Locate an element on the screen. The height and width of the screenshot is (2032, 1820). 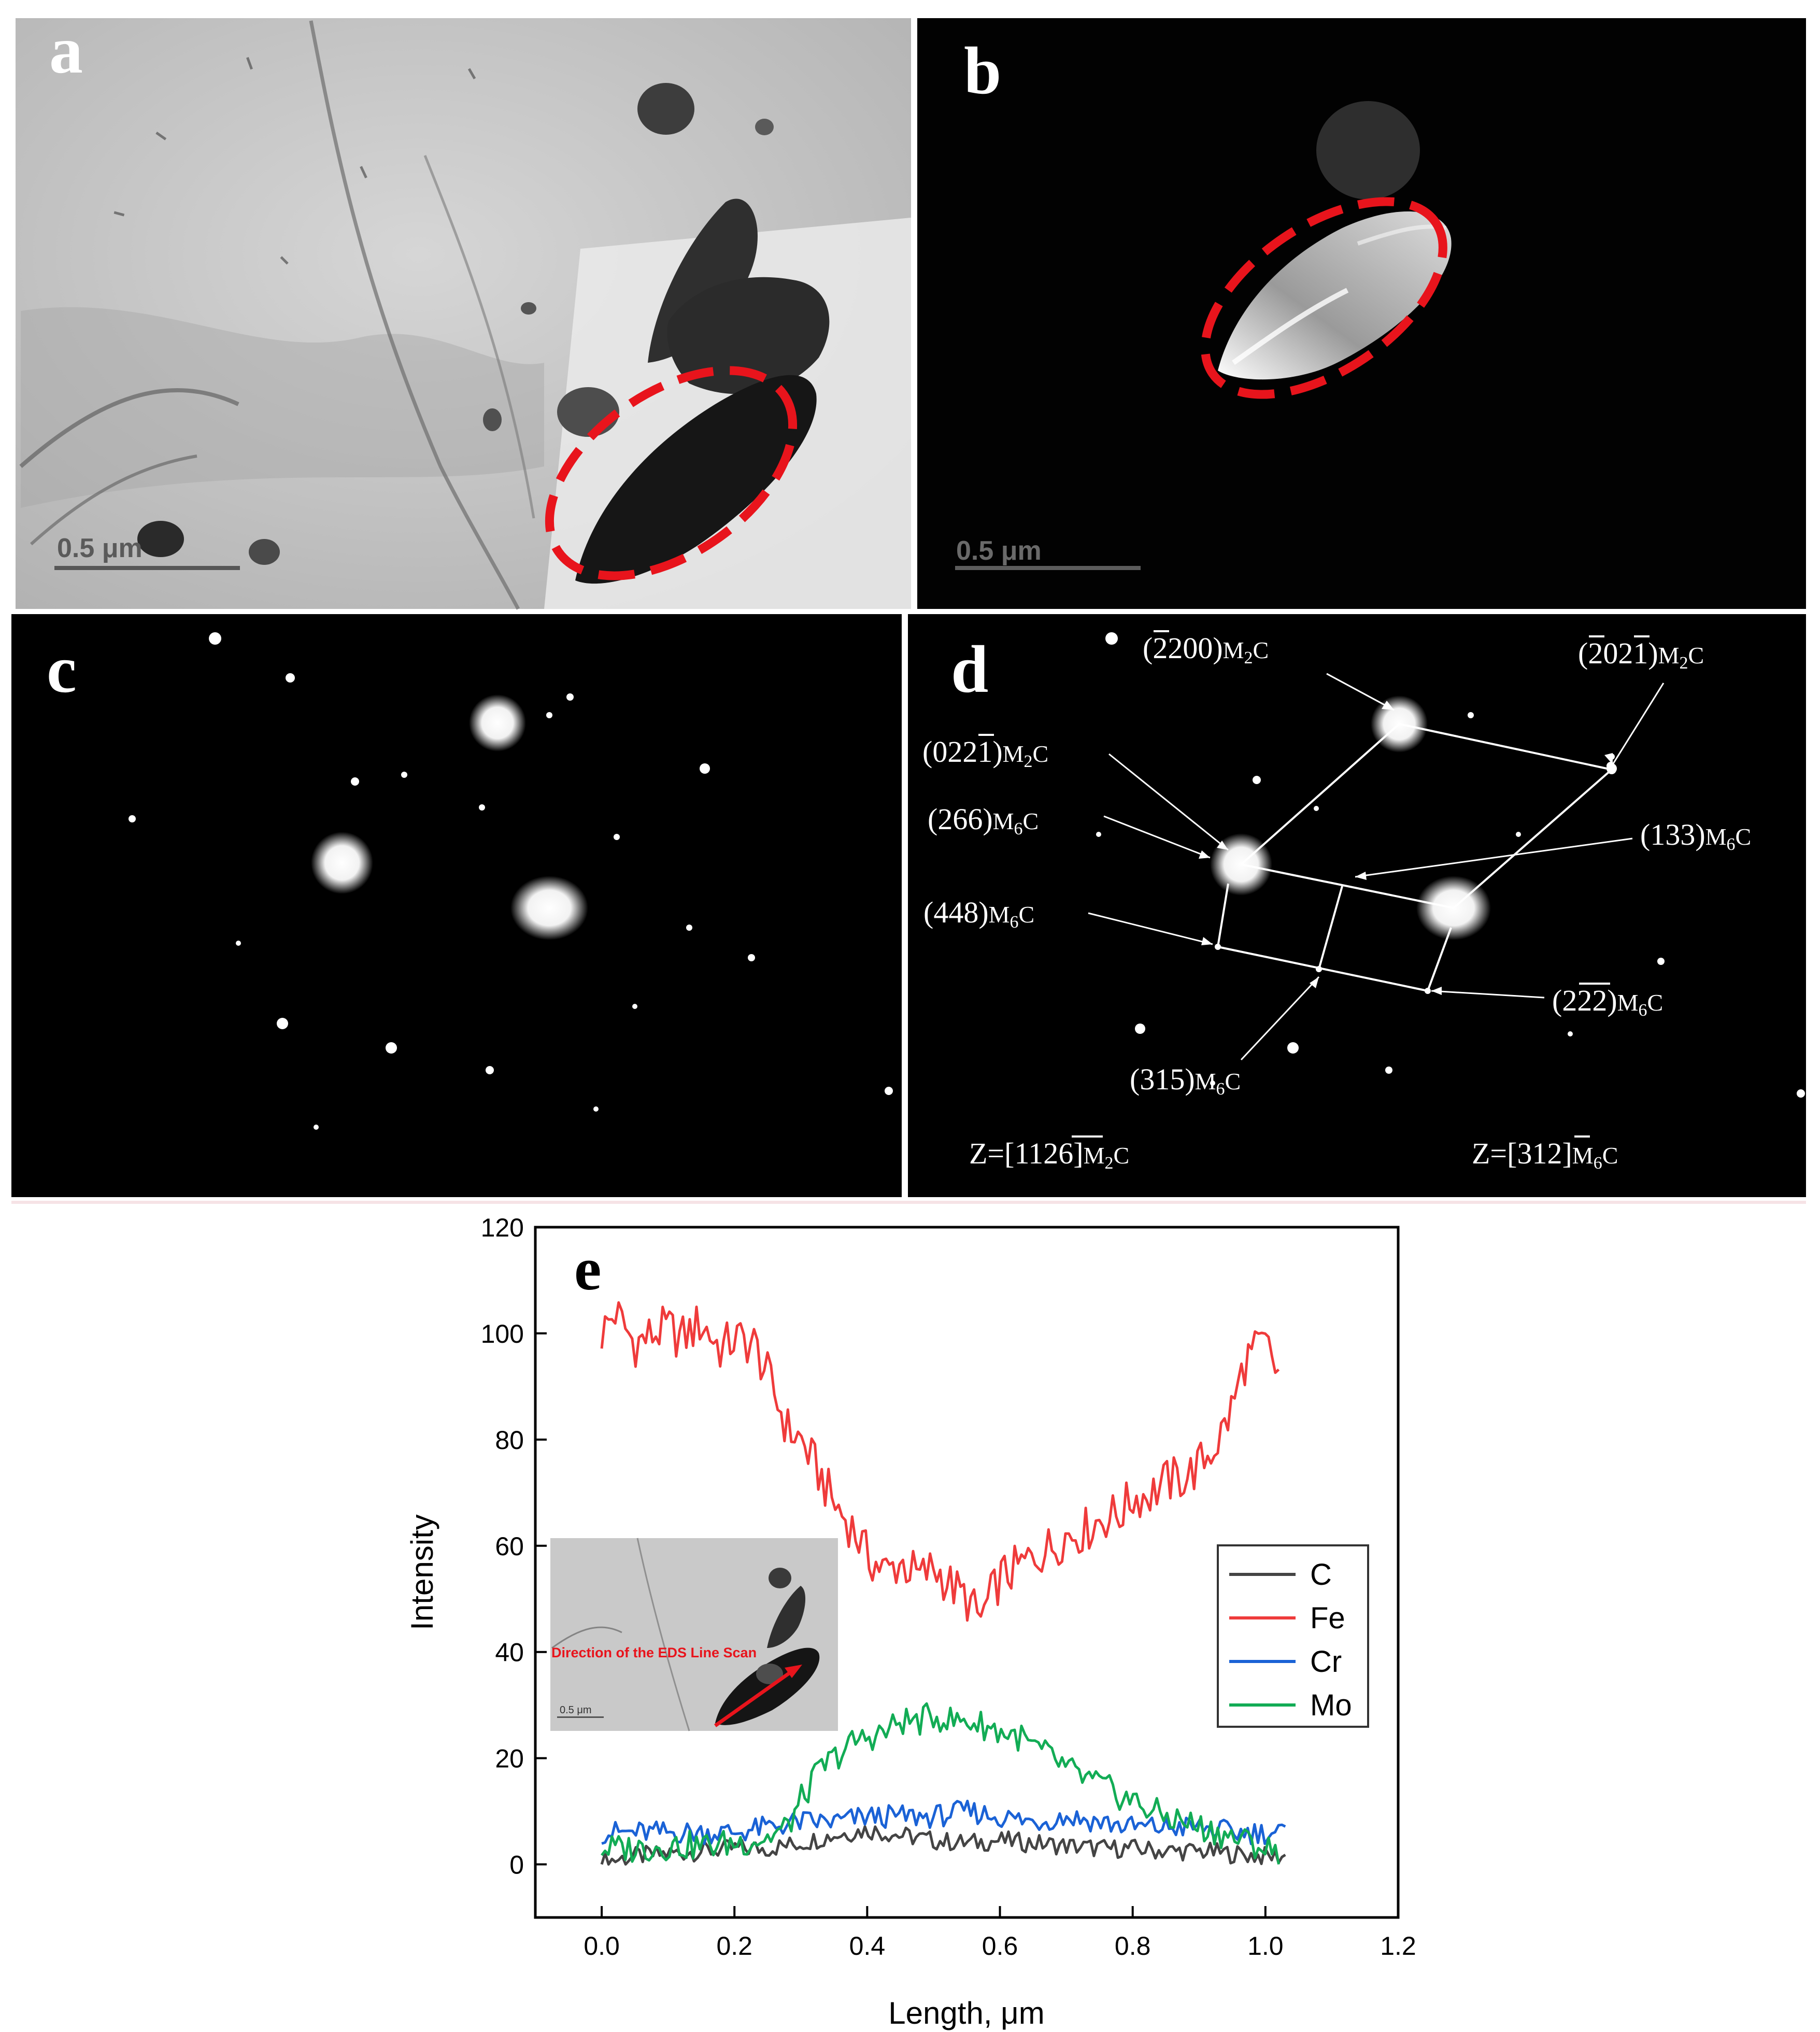
x-tick-label: 0.6 is located at coordinates (1000, 1945).